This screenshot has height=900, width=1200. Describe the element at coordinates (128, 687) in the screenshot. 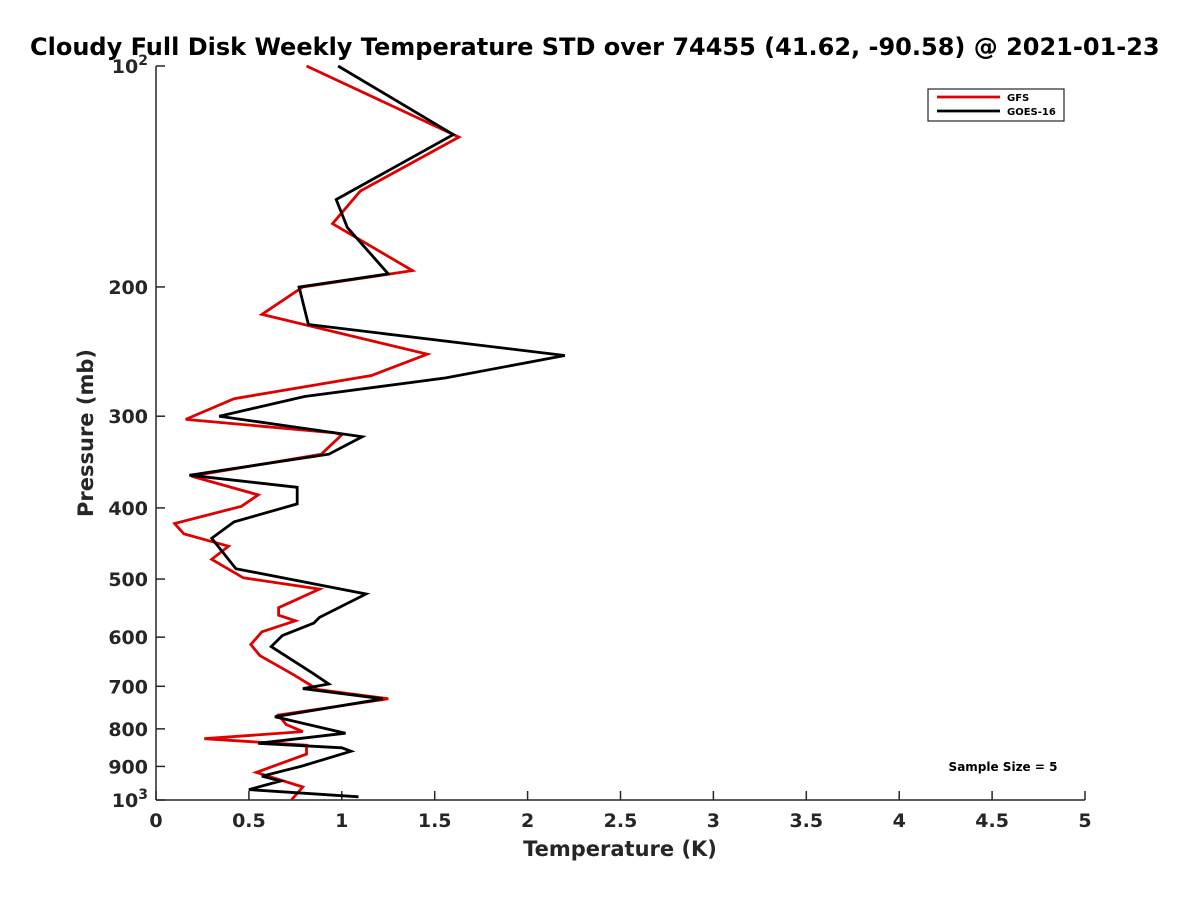

I see `y-tick-label: 700` at that location.